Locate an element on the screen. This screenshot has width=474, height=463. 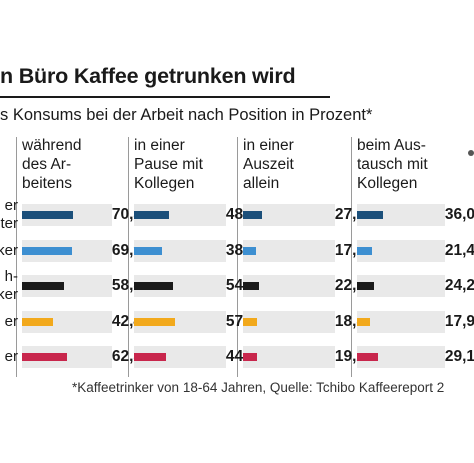
row-label-text: h- ker is located at coordinates (9, 285).